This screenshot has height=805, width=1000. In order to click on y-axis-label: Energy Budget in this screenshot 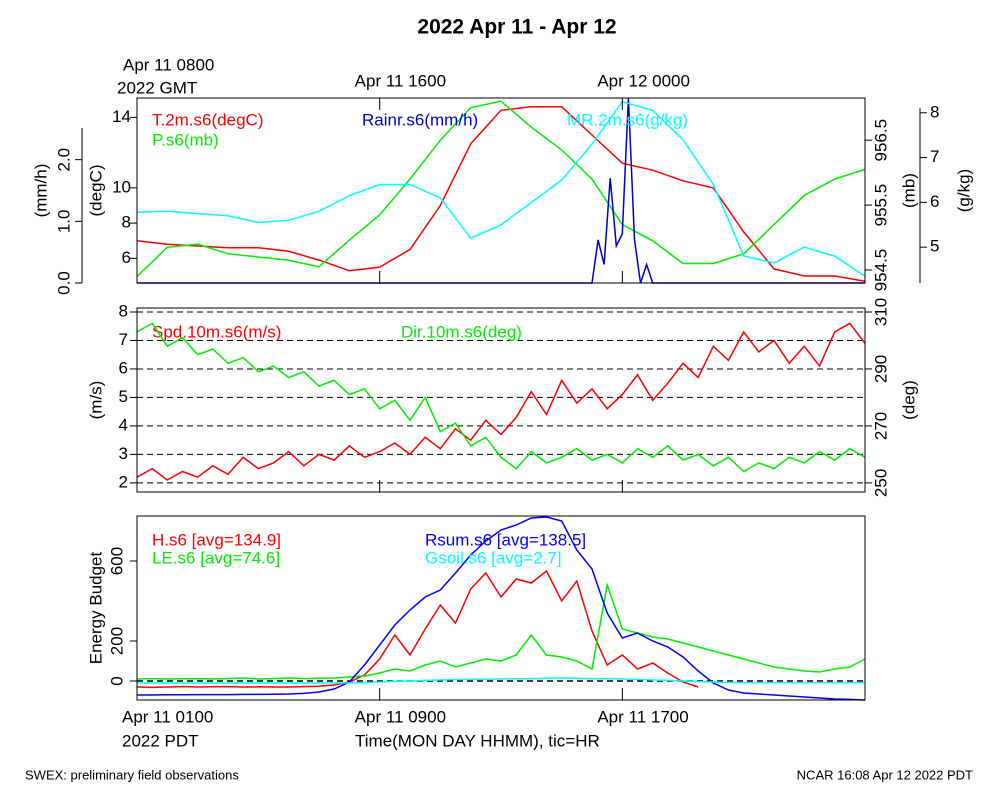, I will do `click(95, 607)`.